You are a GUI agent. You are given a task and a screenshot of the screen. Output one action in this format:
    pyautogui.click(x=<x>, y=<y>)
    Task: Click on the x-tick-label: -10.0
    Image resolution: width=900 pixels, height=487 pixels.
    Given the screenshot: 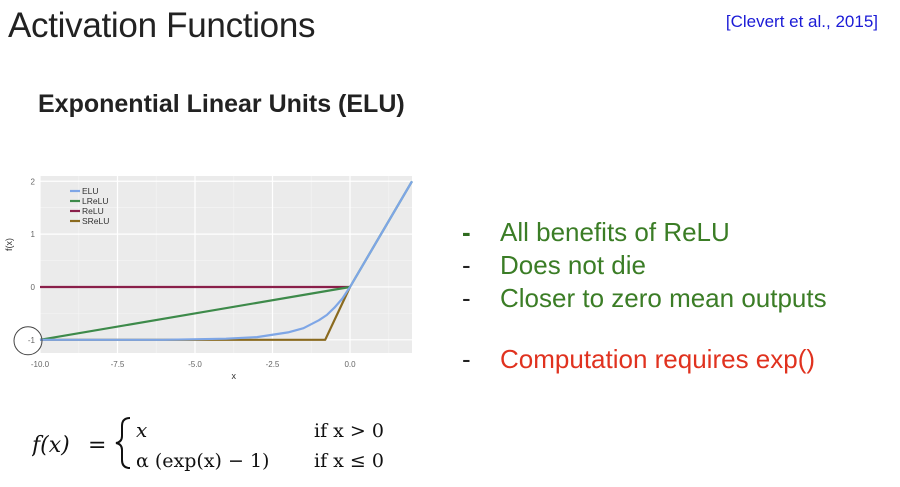 What is the action you would take?
    pyautogui.click(x=40, y=364)
    